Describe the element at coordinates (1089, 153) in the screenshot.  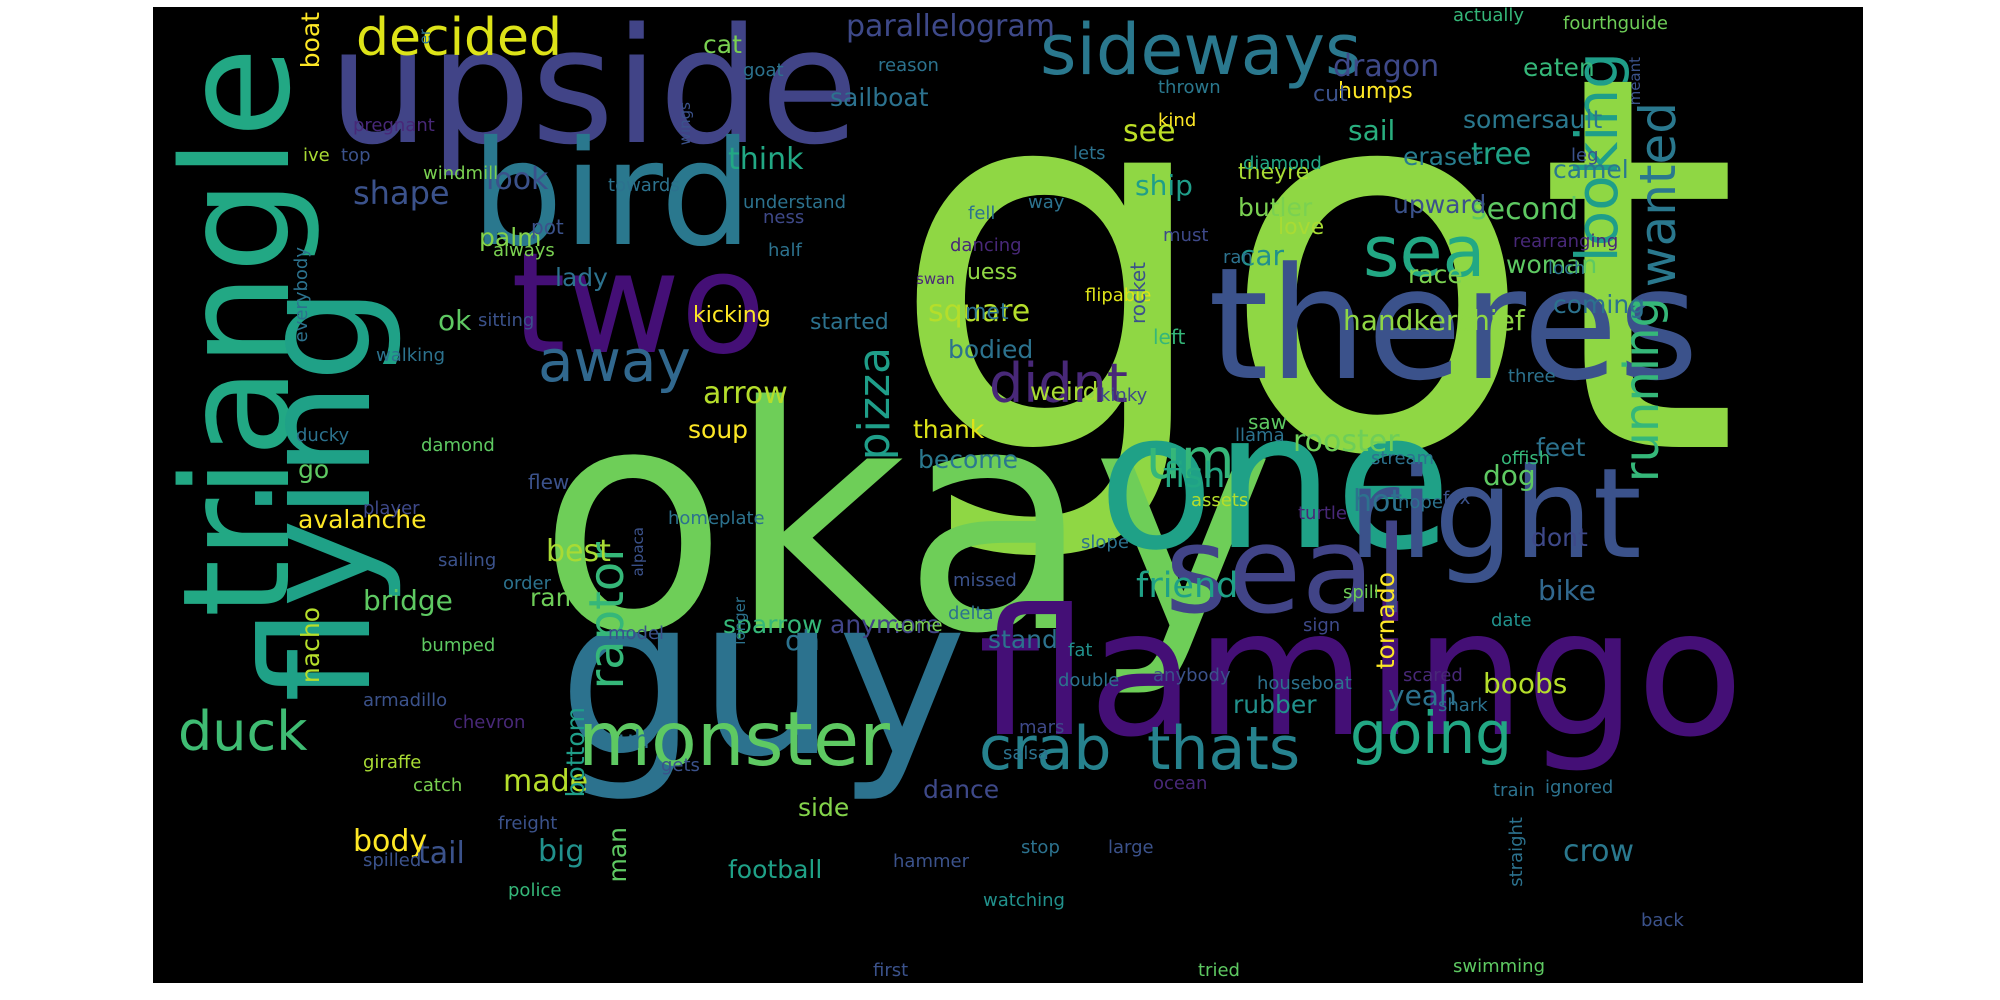
I see `word-lets: lets` at that location.